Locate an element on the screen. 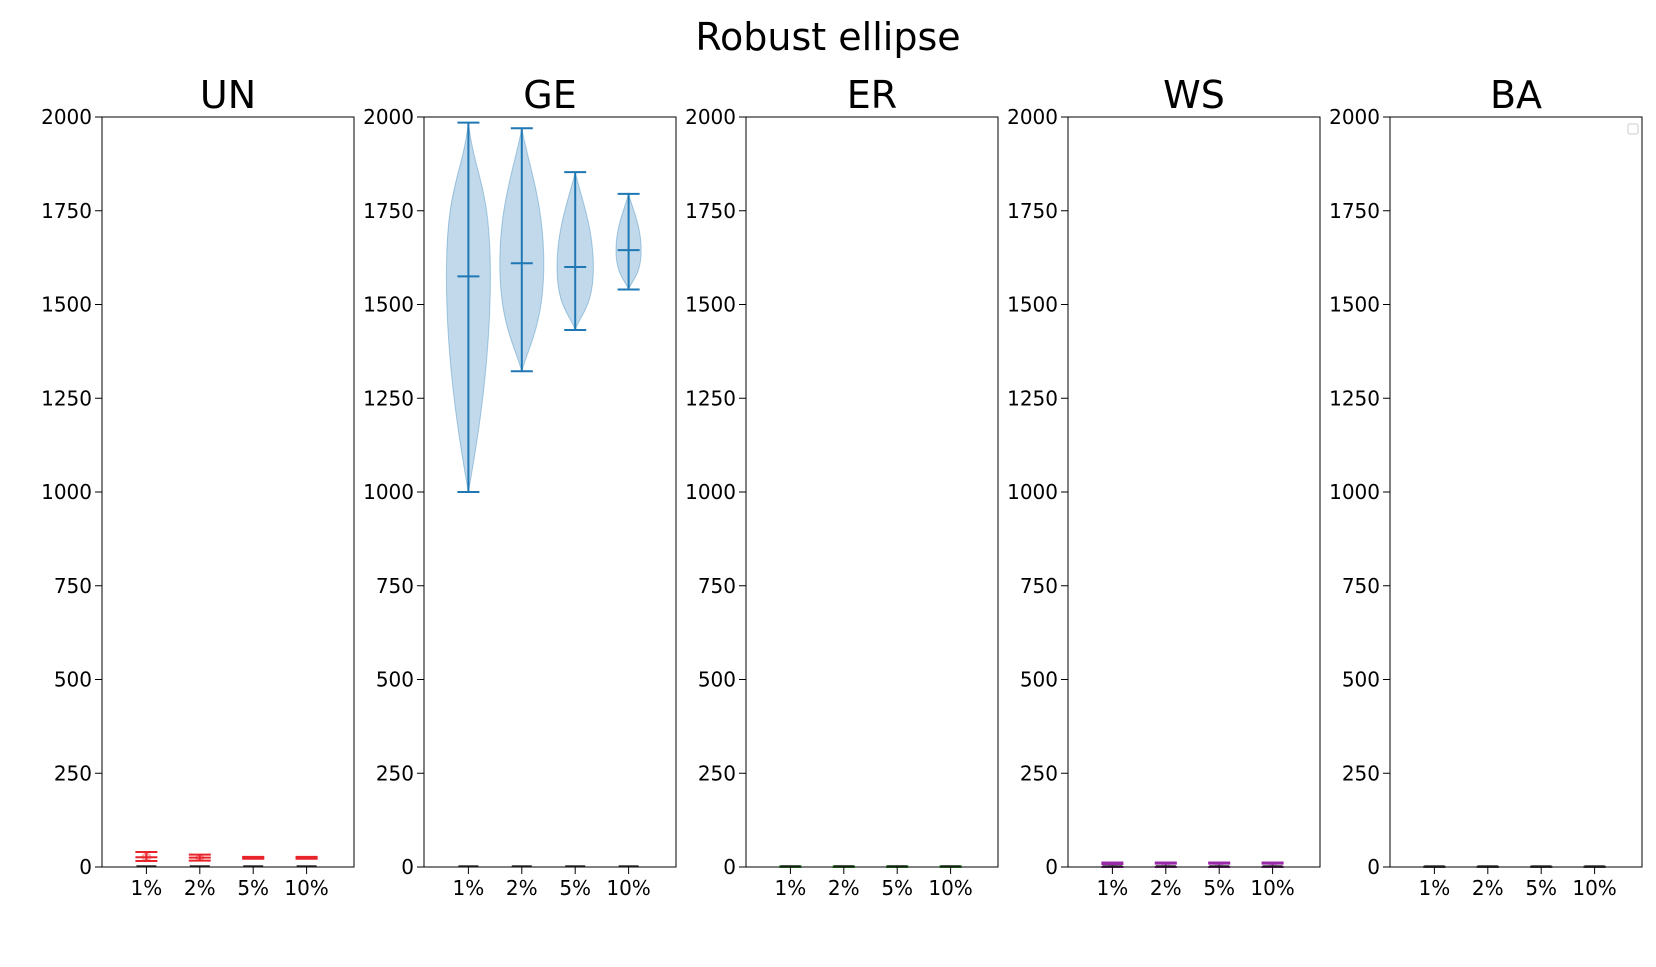 This screenshot has width=1656, height=967. subplot-title: ER is located at coordinates (872, 95).